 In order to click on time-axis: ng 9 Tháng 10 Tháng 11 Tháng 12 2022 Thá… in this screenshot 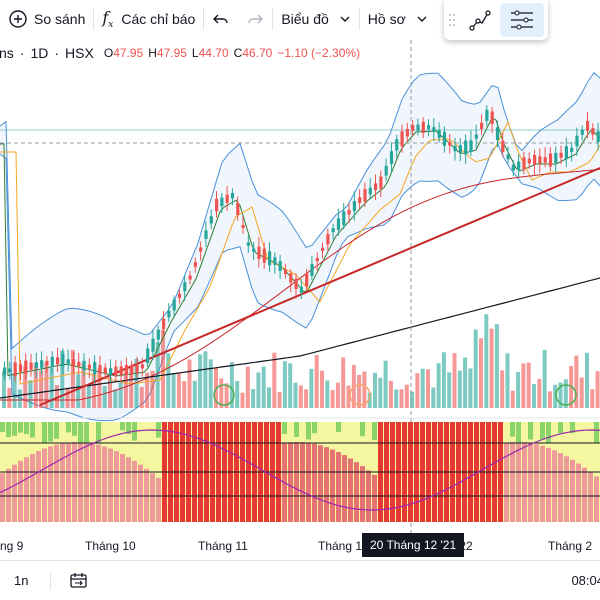, I will do `click(300, 546)`.